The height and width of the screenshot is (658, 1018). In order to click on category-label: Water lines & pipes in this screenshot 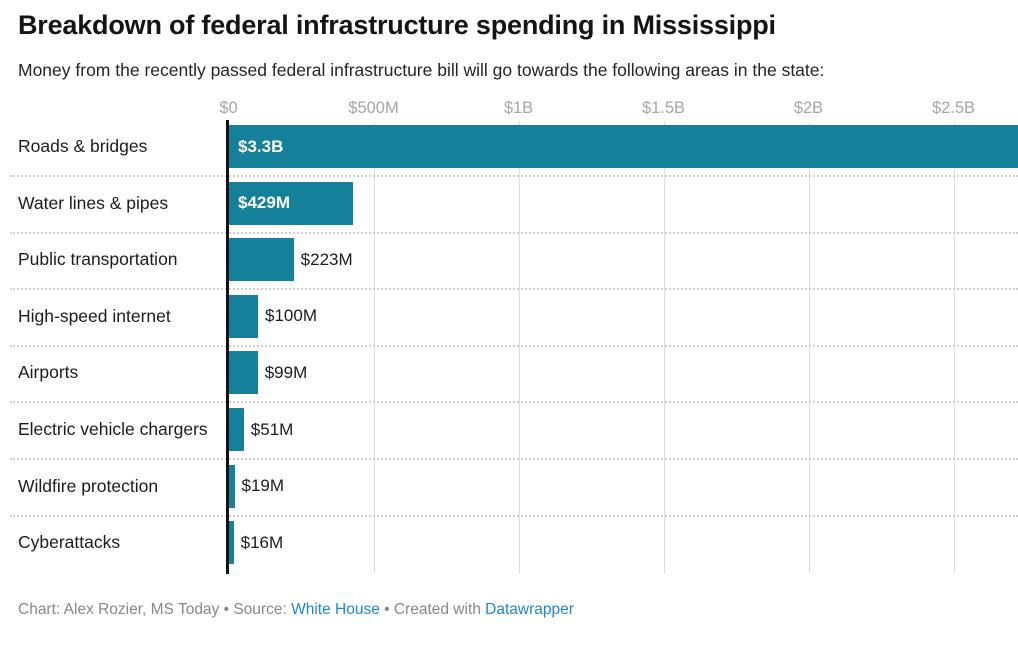, I will do `click(93, 202)`.